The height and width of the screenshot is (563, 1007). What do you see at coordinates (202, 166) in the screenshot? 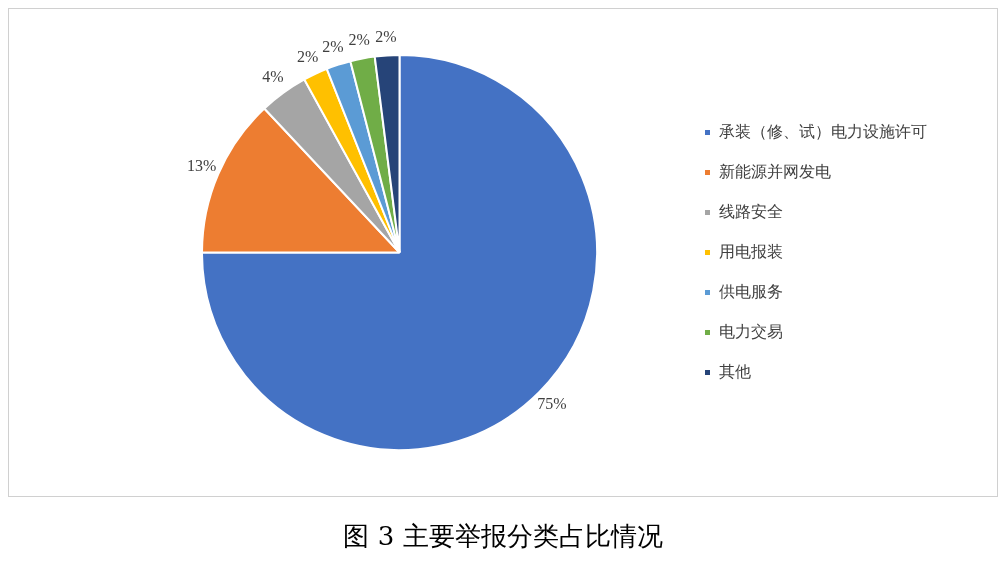
I see `data-label: 13%` at bounding box center [202, 166].